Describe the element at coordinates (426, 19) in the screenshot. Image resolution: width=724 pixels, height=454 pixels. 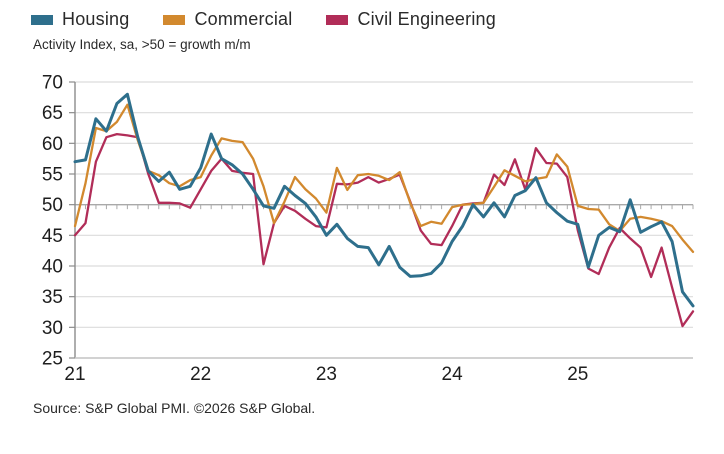
I see `legend-label-civil-engineering: Civil Engineering` at that location.